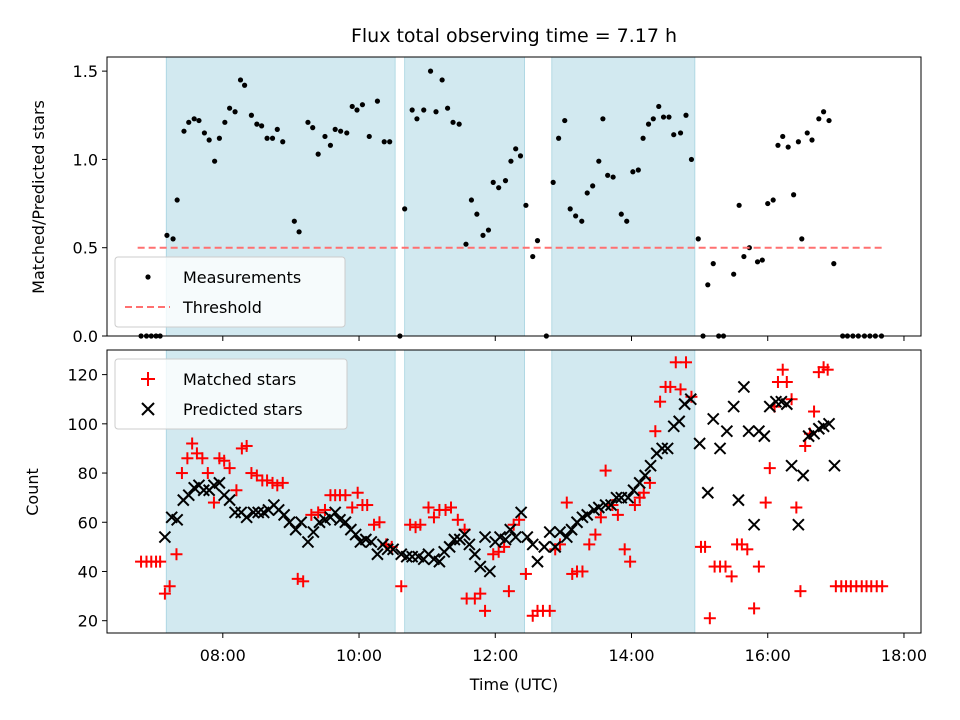 The height and width of the screenshot is (720, 960). Describe the element at coordinates (88, 473) in the screenshot. I see `y-tick-label: 80` at that location.